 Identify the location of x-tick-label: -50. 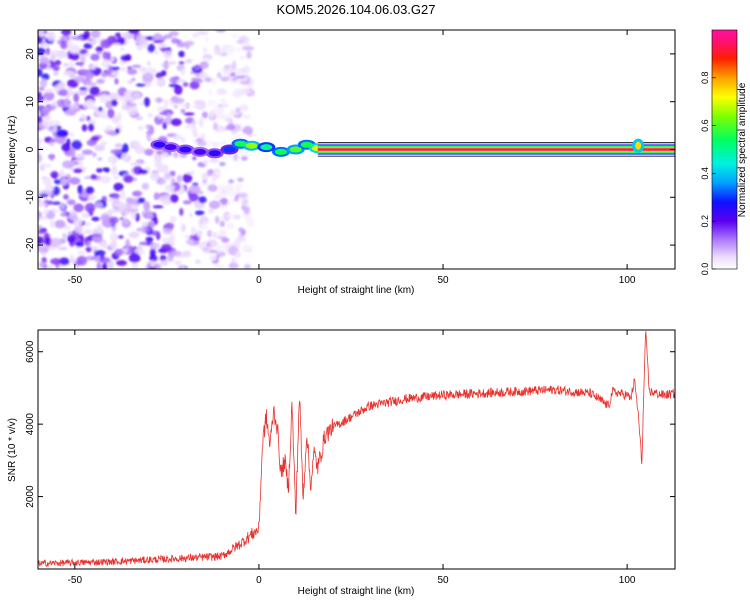
(75, 280).